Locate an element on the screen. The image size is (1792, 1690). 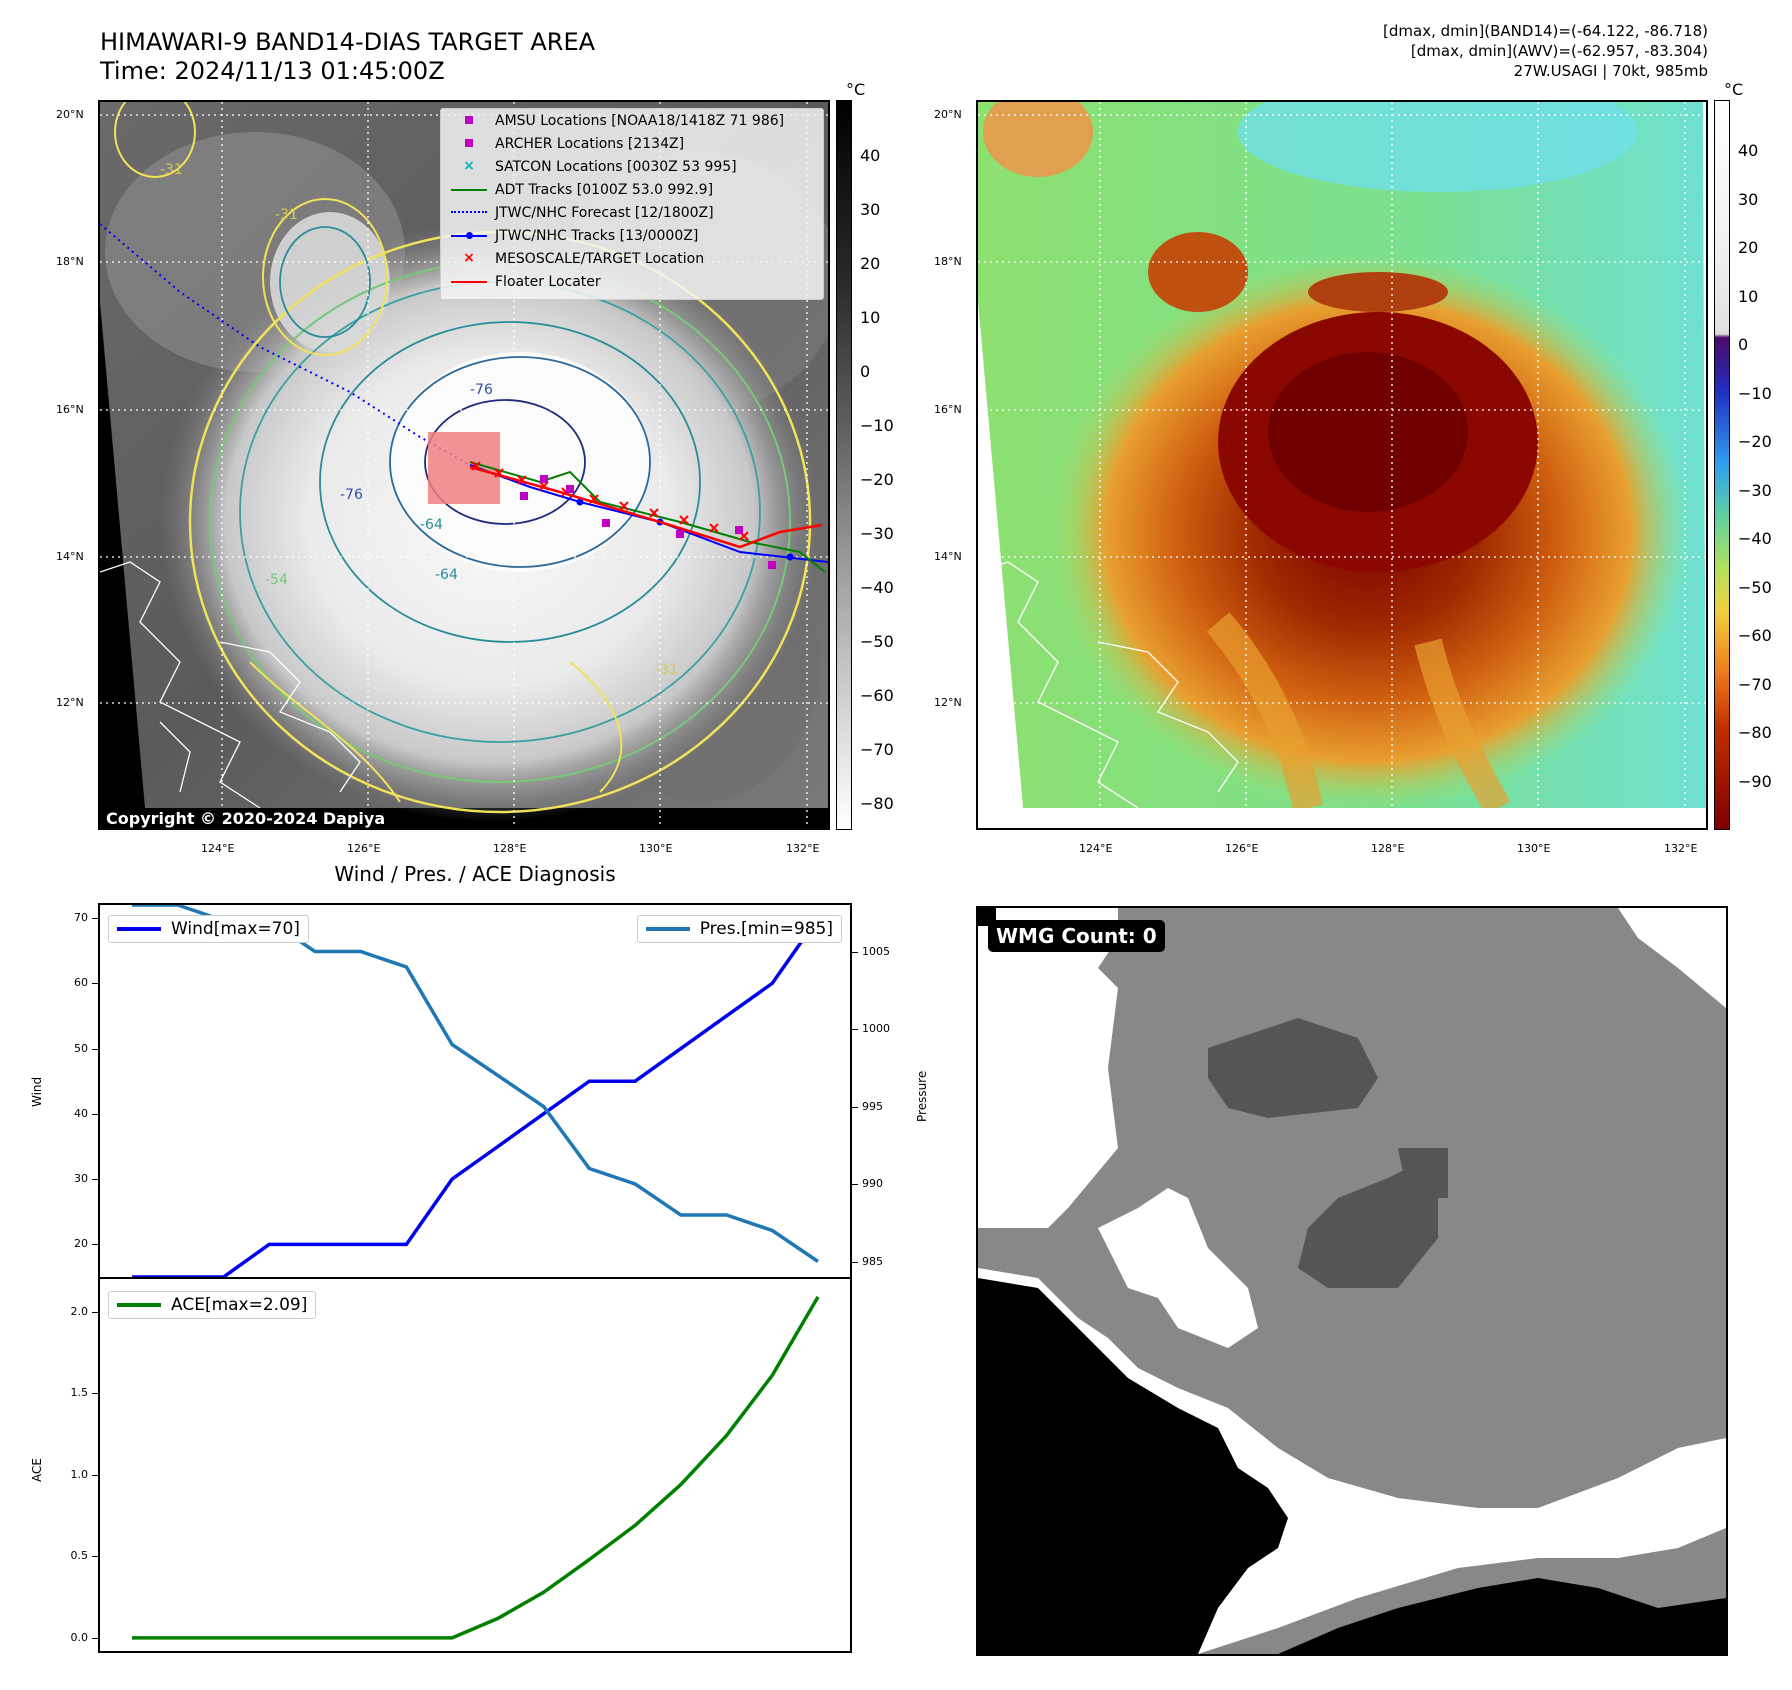
ace-axis-label: ACE is located at coordinates (37, 1470).